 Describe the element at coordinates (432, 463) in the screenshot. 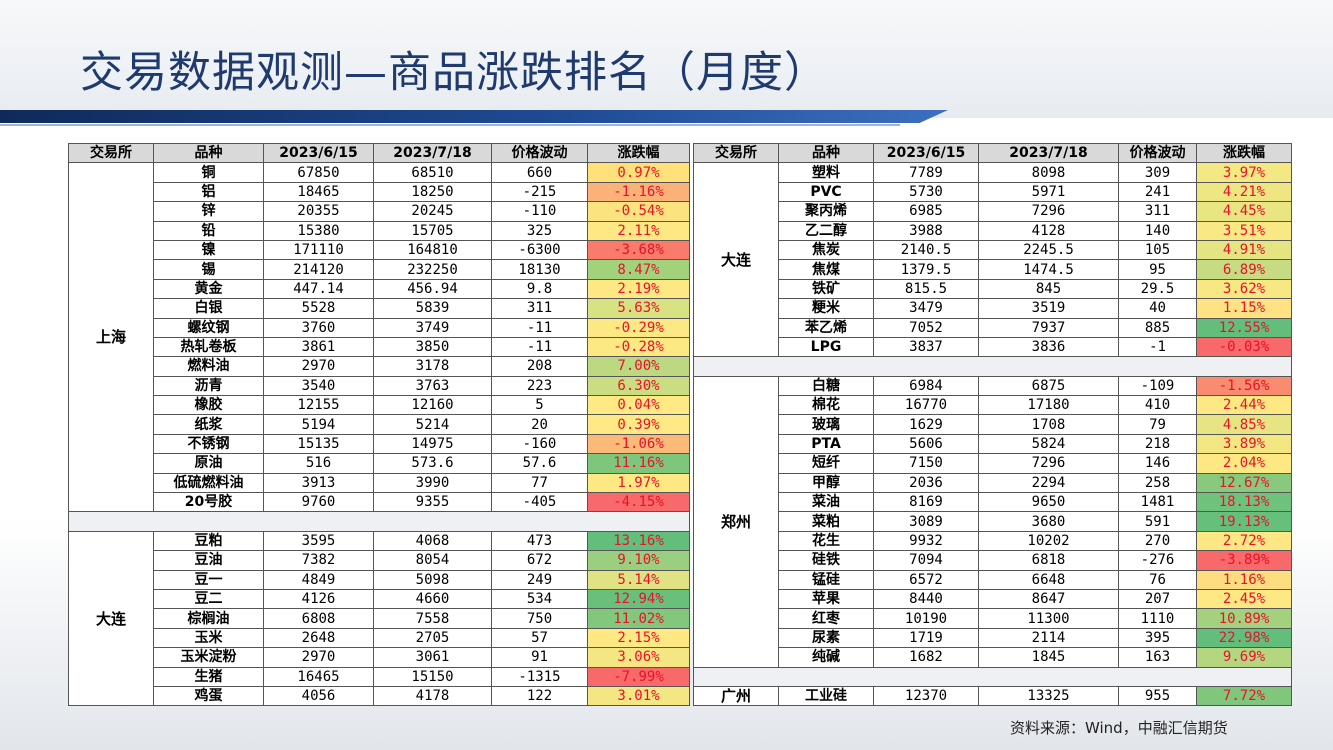

I see `price-end-cell: 573.6` at that location.